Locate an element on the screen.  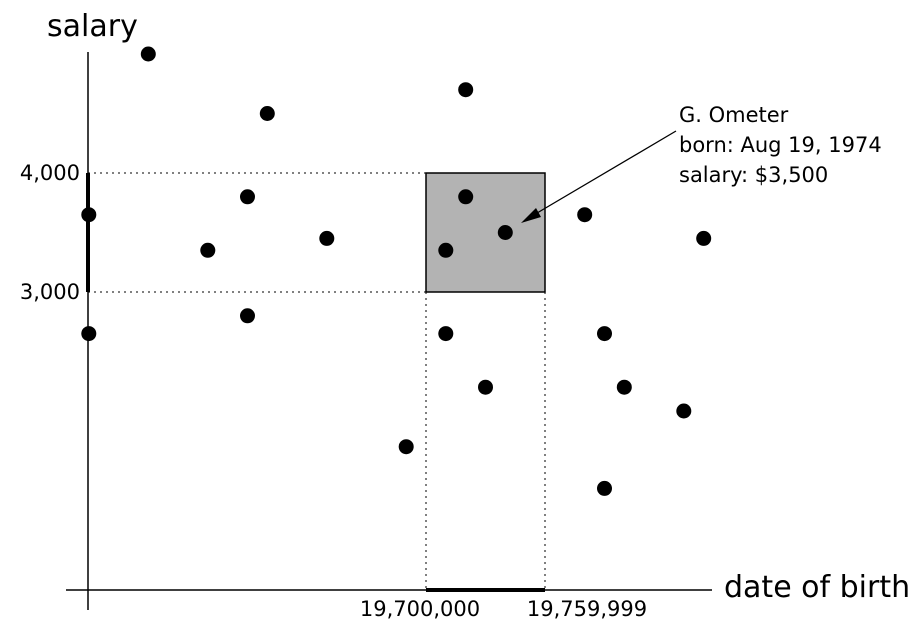
x-tick-label: 19,700,000 is located at coordinates (420, 609).